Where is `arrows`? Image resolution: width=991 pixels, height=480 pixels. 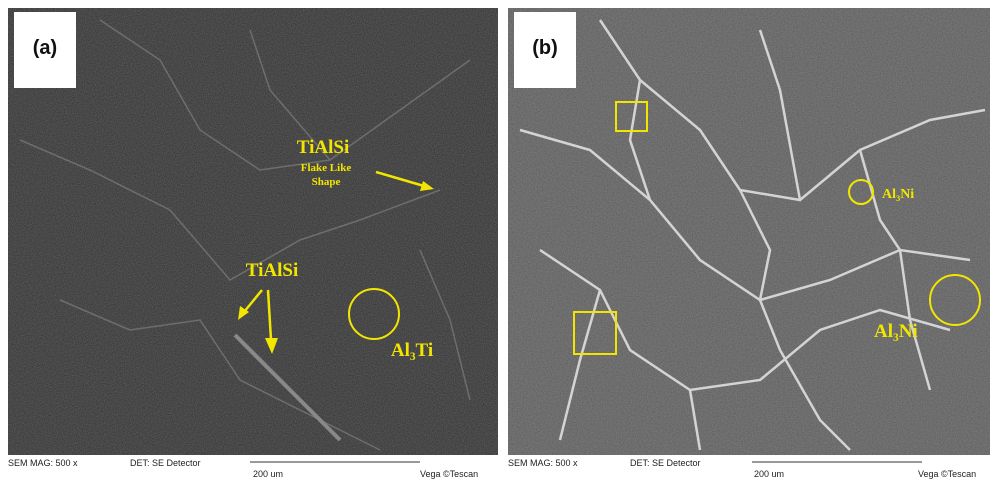
arrows is located at coordinates (336, 262).